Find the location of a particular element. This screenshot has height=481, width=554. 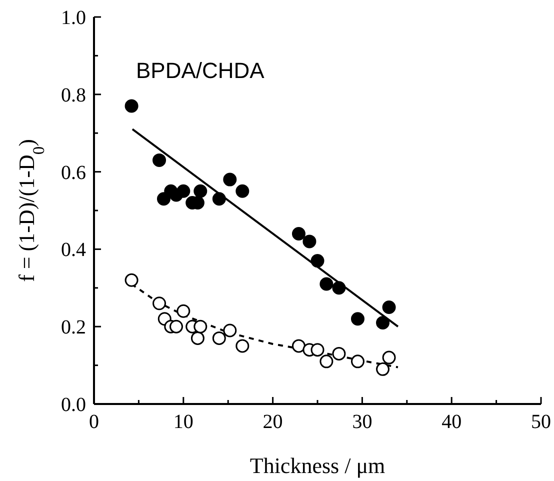

x-tick-label: 40 is located at coordinates (452, 422).